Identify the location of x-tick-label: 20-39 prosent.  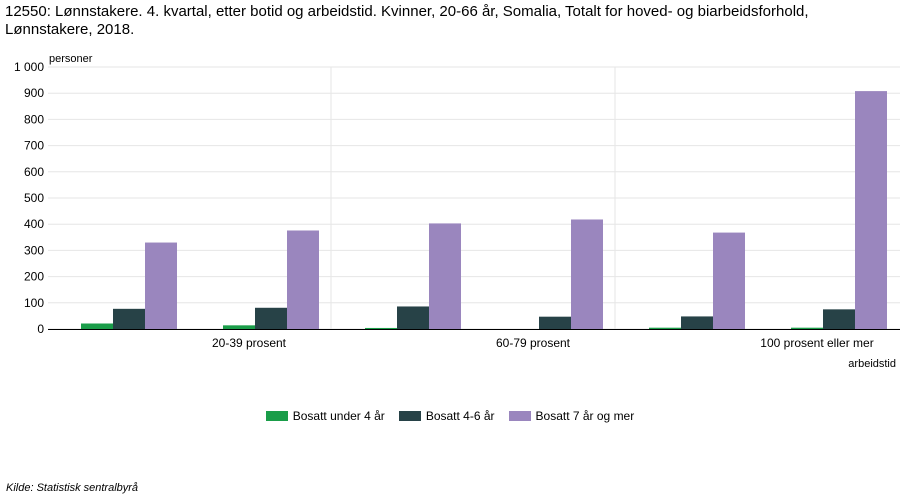
(249, 343).